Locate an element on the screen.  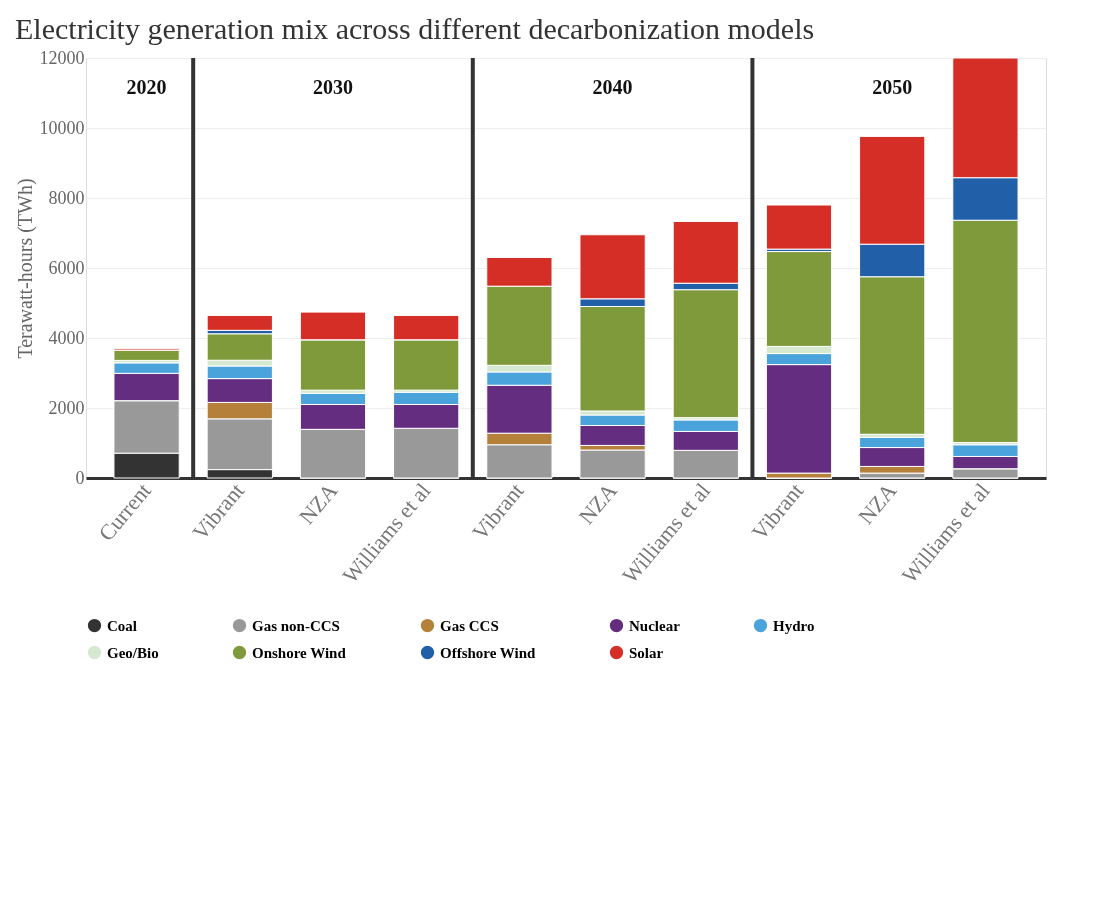
y-tick-label: 8000 is located at coordinates (66, 197).